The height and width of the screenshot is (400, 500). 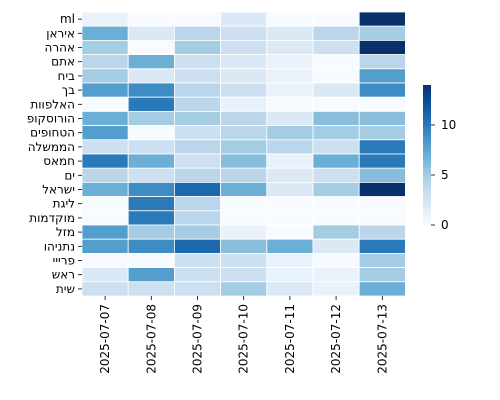 What do you see at coordinates (445, 175) in the screenshot?
I see `colorbar-tick-label: 5` at bounding box center [445, 175].